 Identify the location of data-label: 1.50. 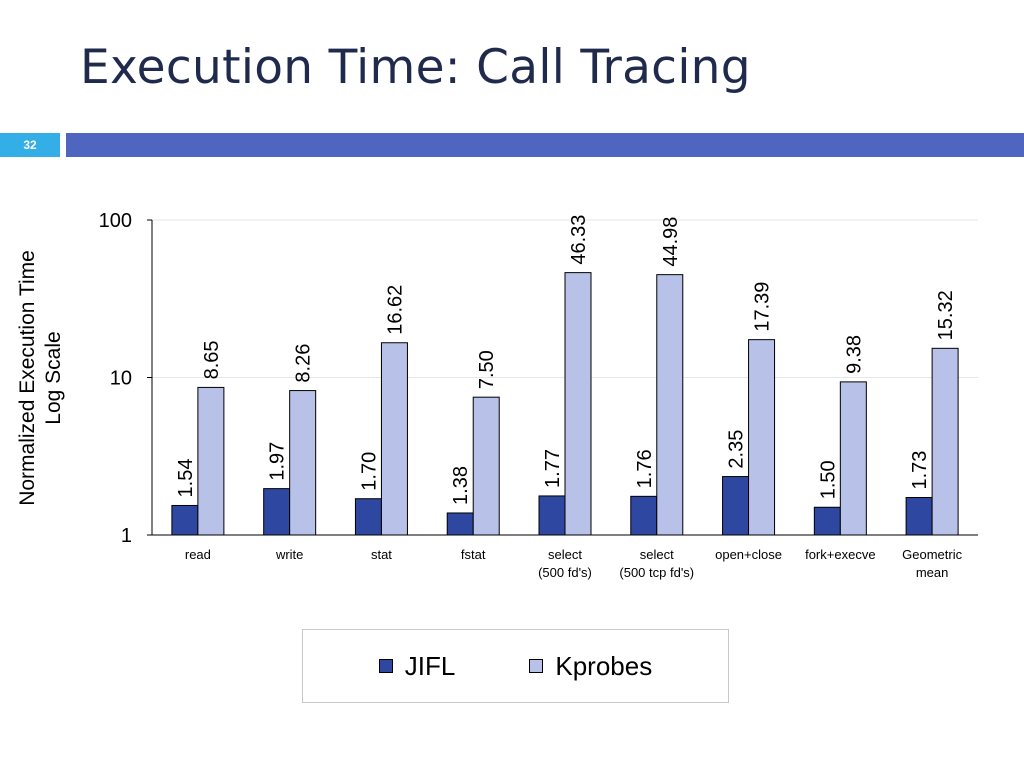
(828, 479).